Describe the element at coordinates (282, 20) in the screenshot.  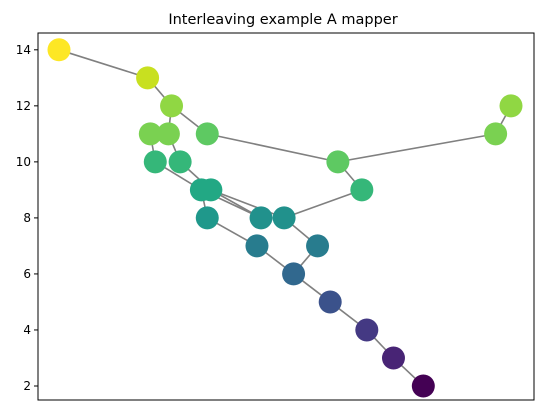
I see `chart-title: Interleaving example A mapper` at that location.